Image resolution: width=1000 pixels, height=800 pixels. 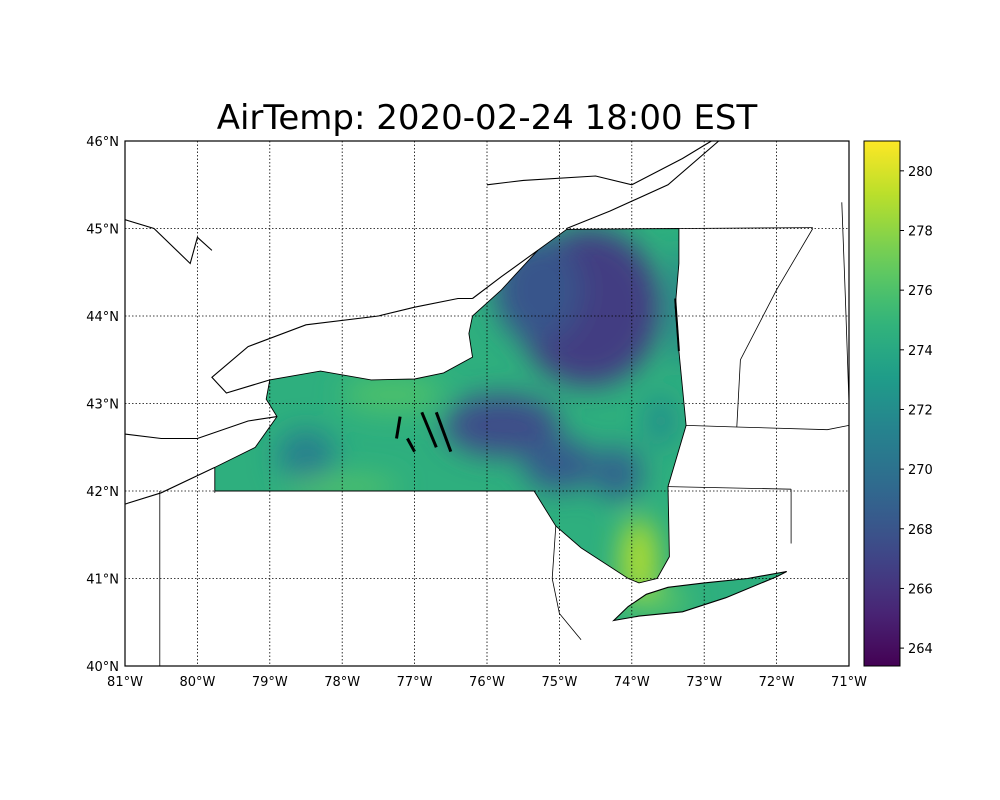 What do you see at coordinates (306, 456) in the screenshot?
I see `temperature-region-western-hills` at bounding box center [306, 456].